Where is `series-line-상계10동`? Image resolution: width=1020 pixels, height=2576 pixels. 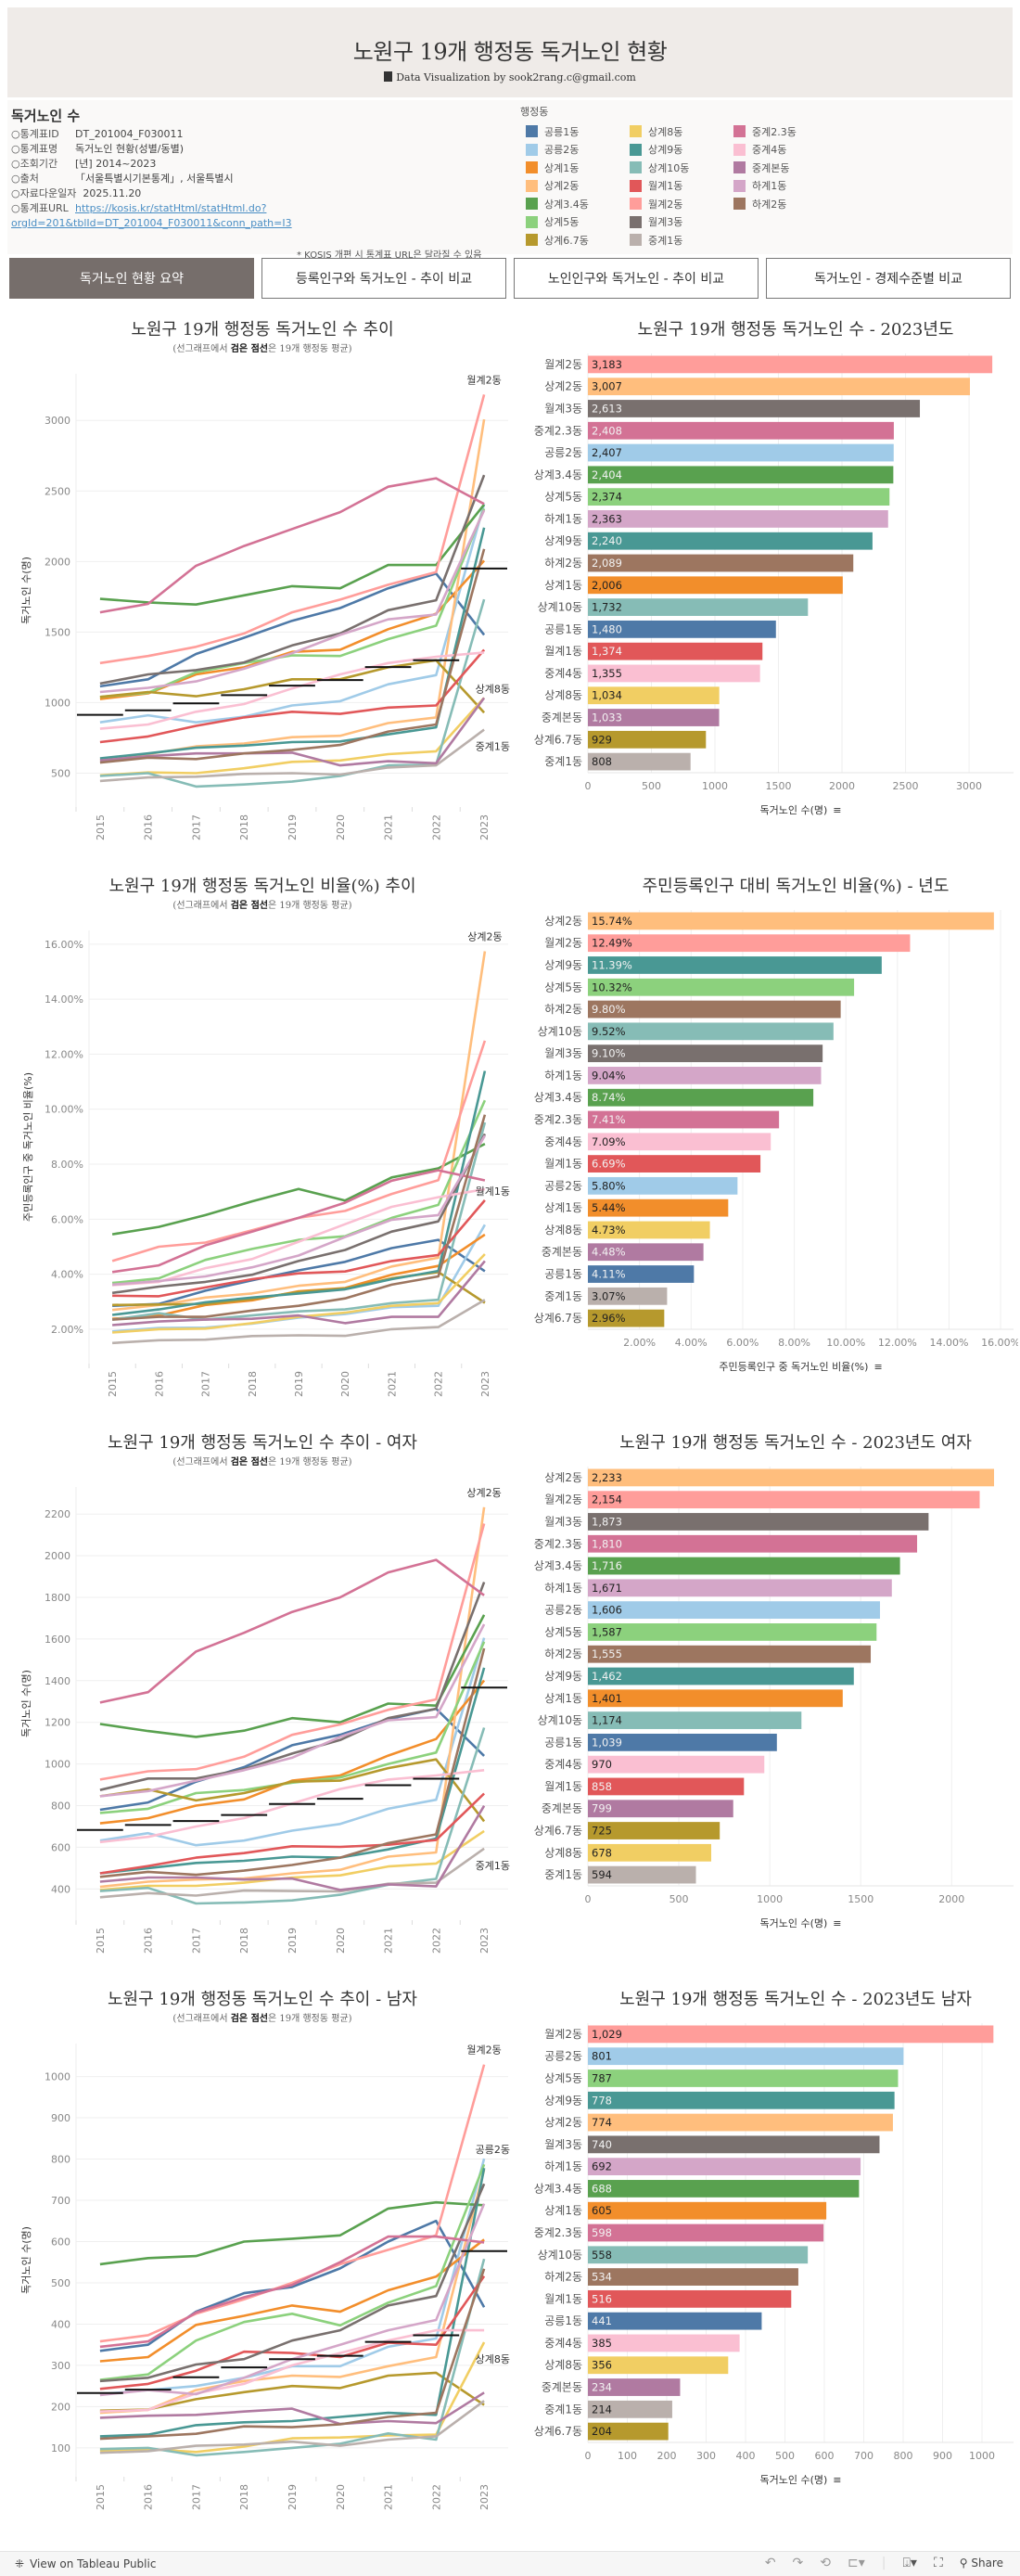 series-line-상계10동 is located at coordinates (299, 1221).